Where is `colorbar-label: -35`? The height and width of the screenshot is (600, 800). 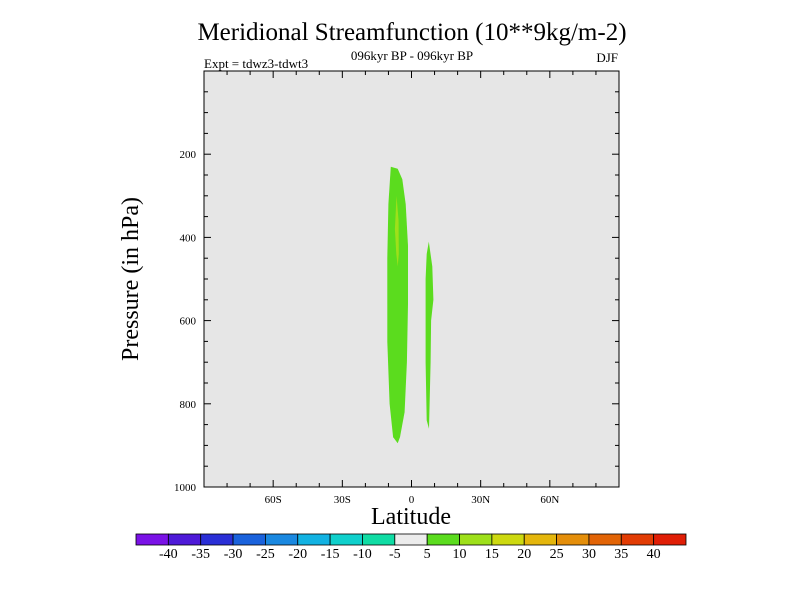 colorbar-label: -35 is located at coordinates (200, 554).